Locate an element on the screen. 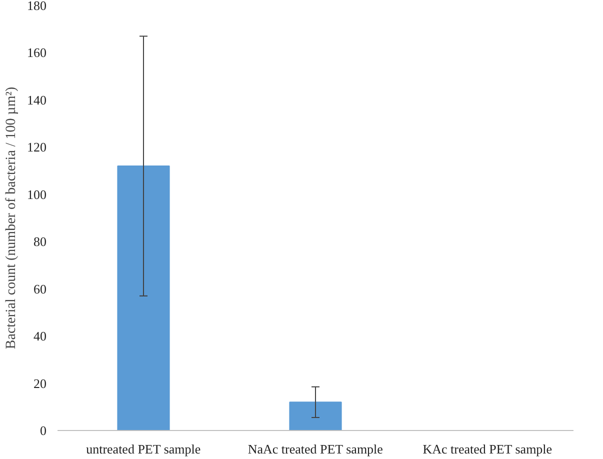 This screenshot has height=459, width=603. y-tick-label: 120 is located at coordinates (36, 147).